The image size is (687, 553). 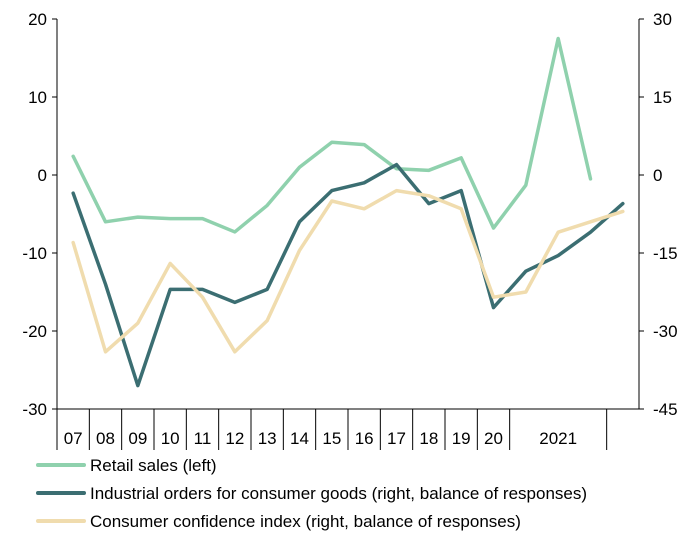 I want to click on left-tick-label: 10, so click(x=37, y=97).